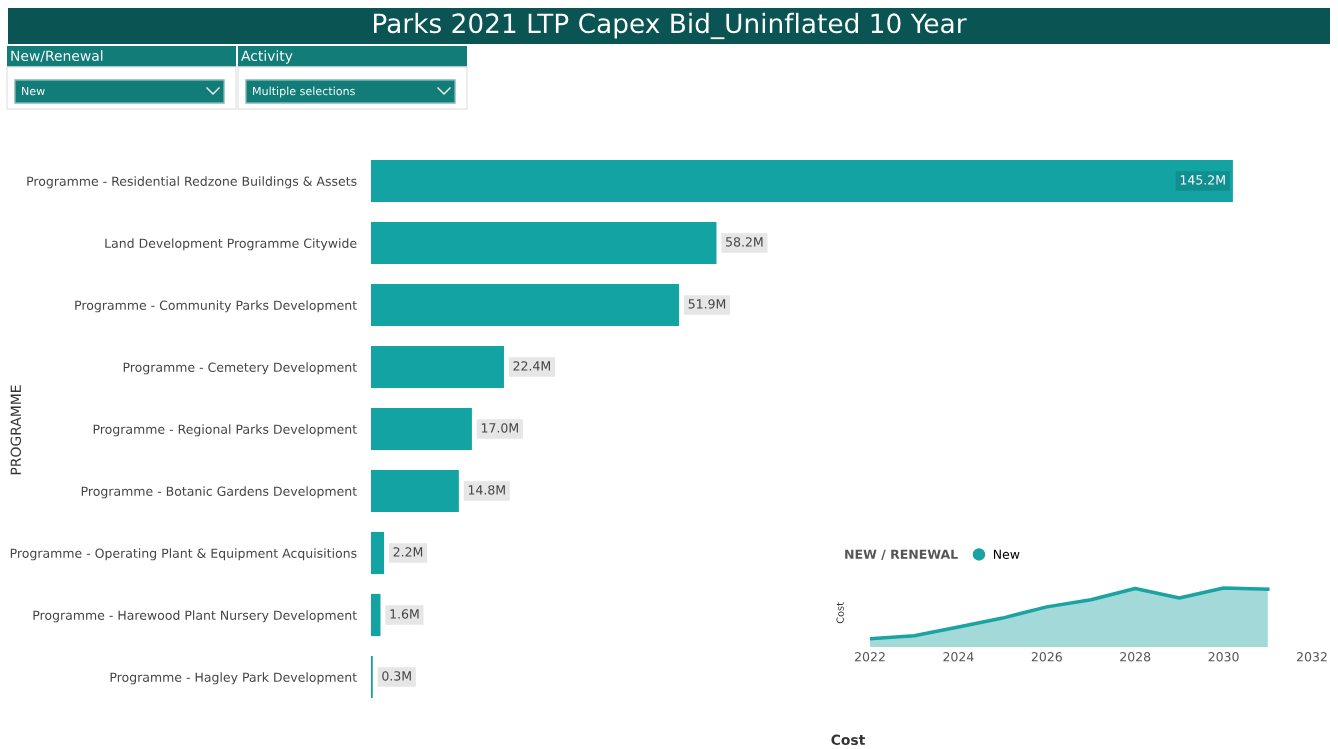  Describe the element at coordinates (33, 91) in the screenshot. I see `text: New` at that location.